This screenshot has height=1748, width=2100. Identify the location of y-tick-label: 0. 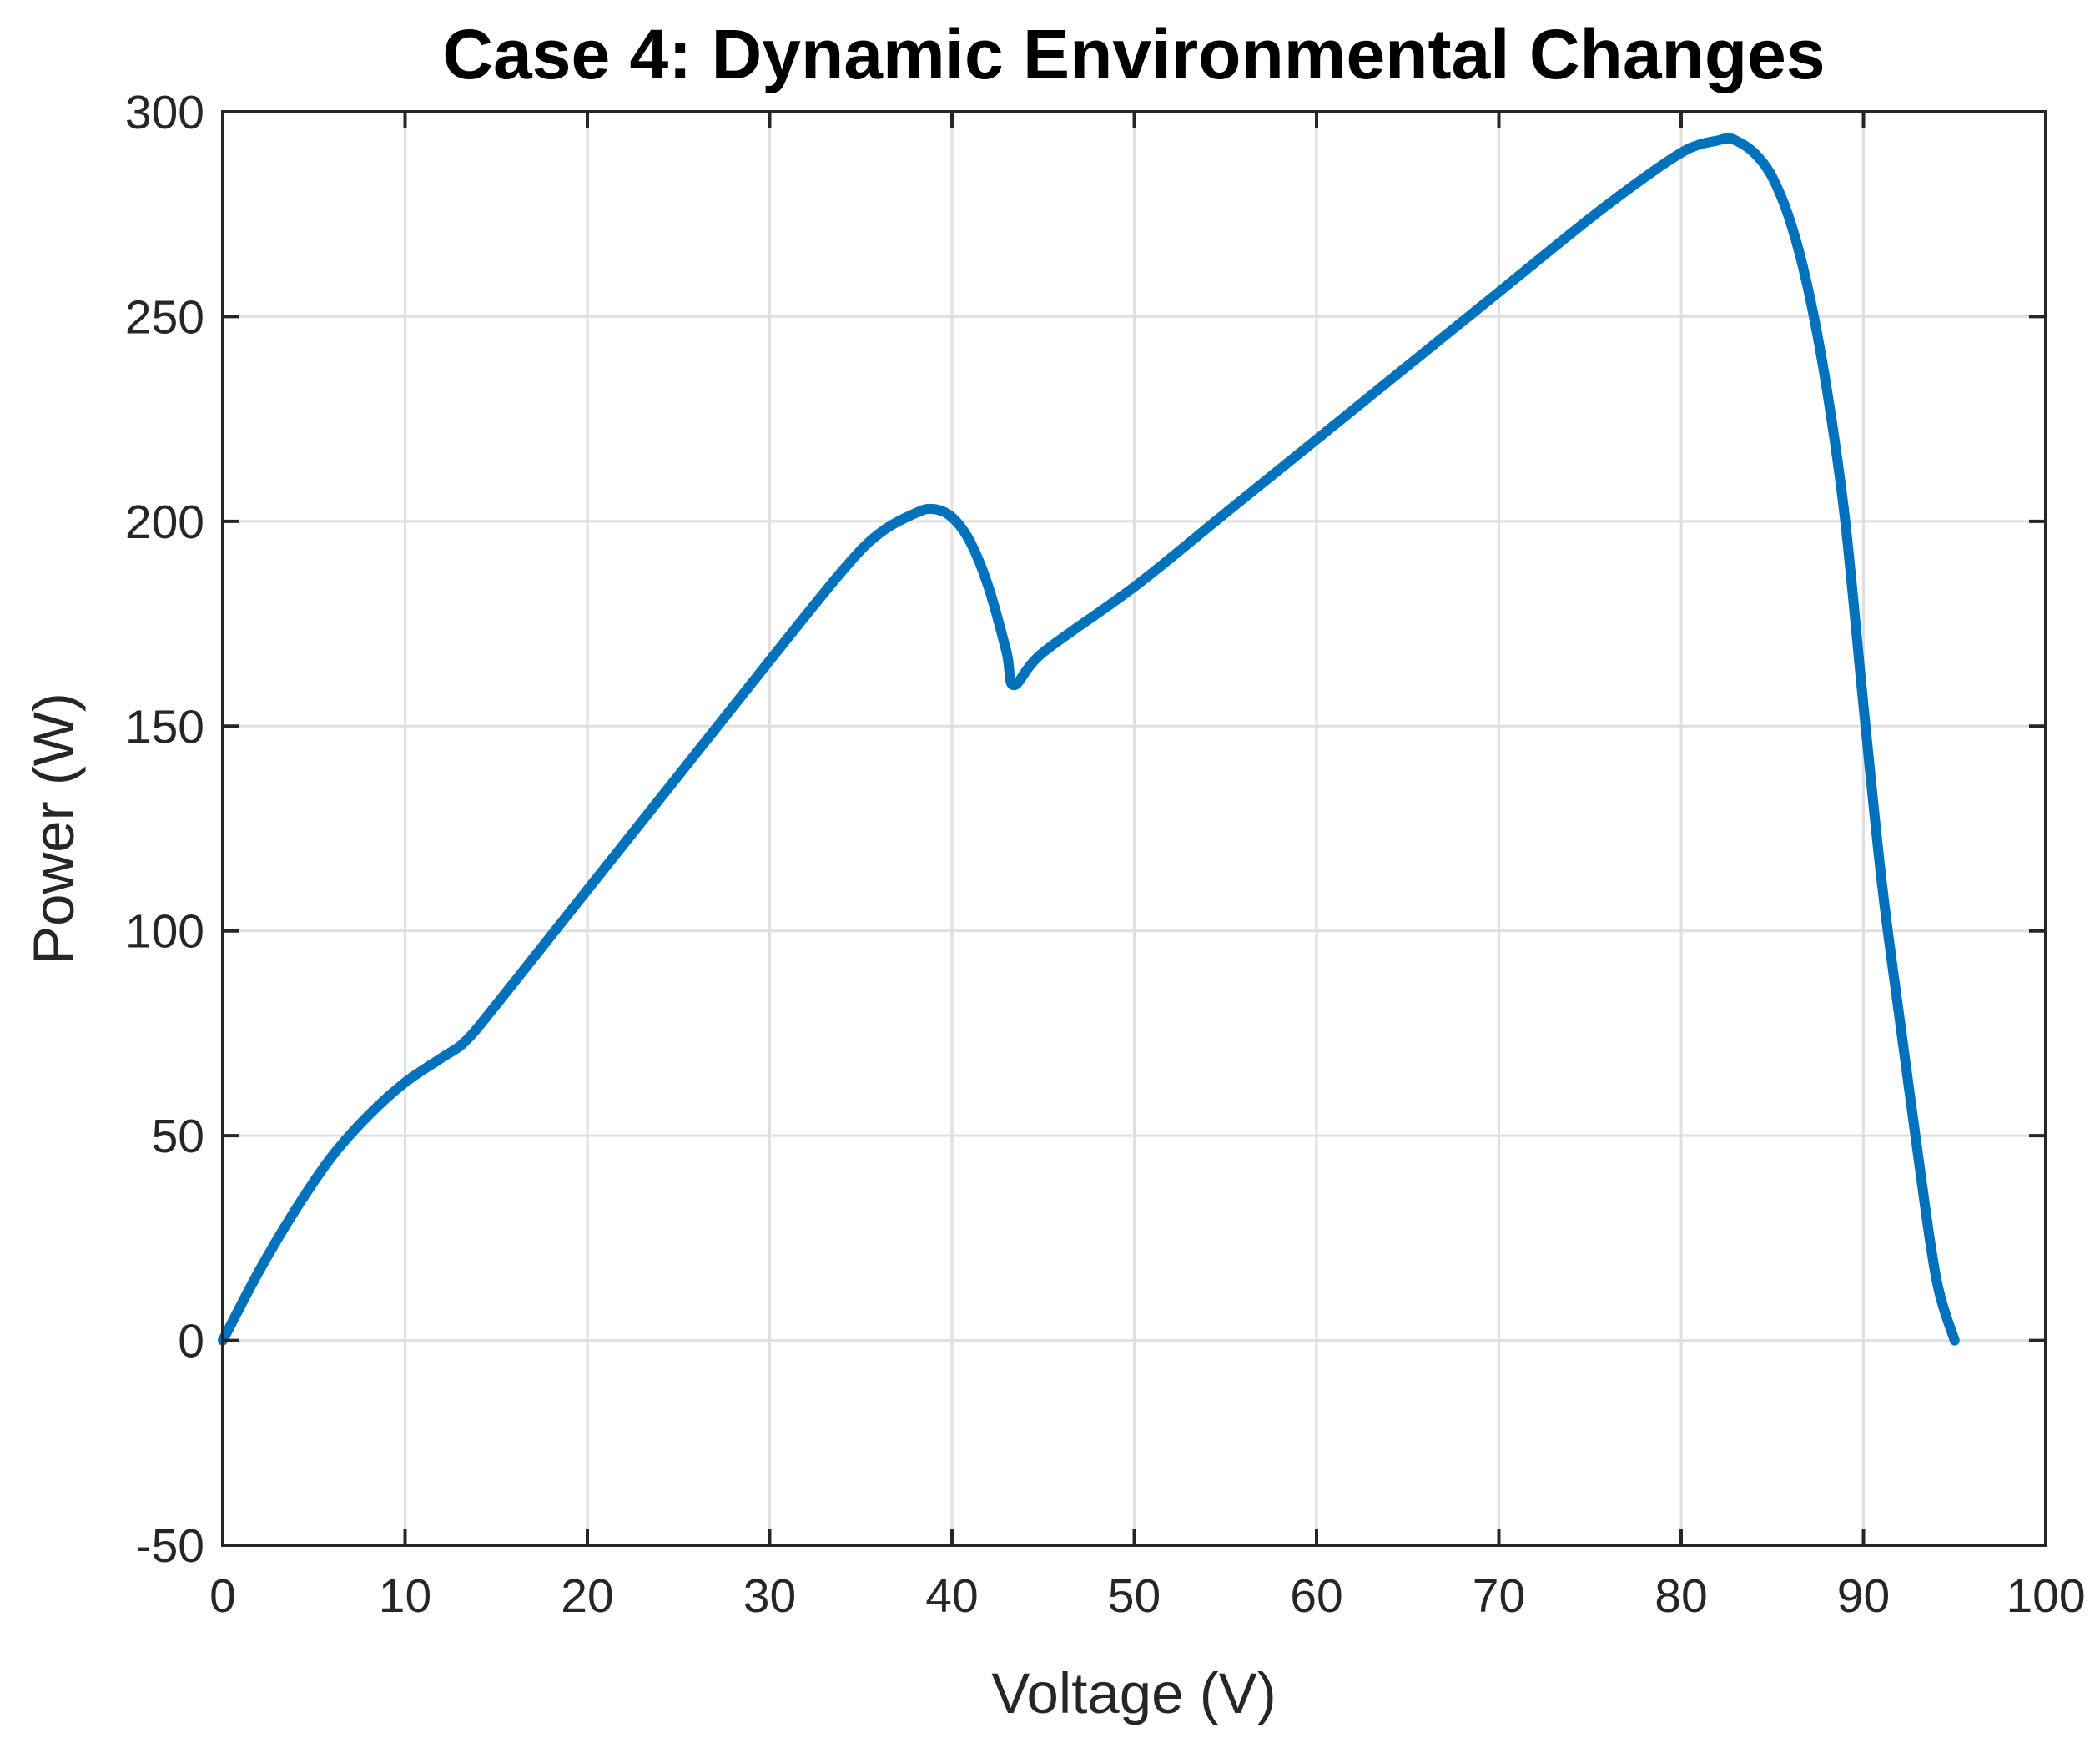
(191, 1342).